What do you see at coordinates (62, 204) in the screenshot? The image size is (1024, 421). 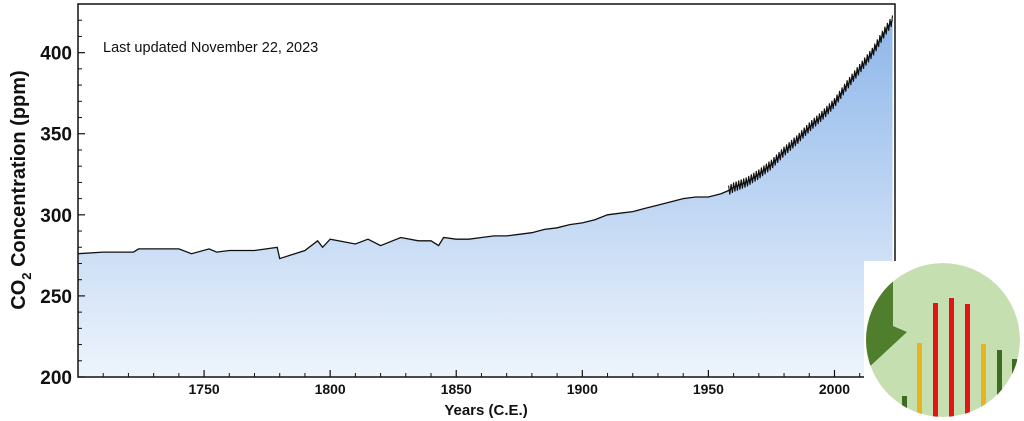 I see `y-axis: 200 250 300 350 400` at bounding box center [62, 204].